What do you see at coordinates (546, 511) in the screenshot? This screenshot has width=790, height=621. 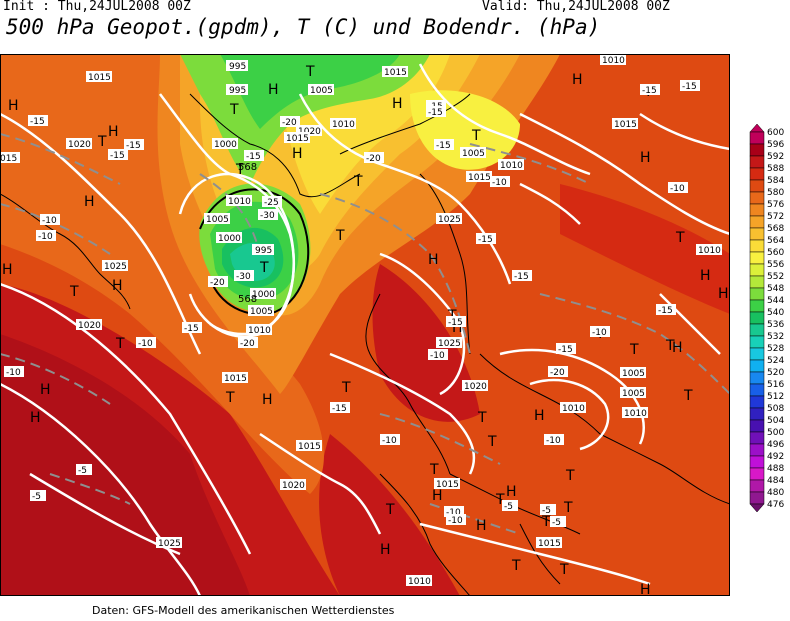 I see `svg-text: -5` at bounding box center [546, 511].